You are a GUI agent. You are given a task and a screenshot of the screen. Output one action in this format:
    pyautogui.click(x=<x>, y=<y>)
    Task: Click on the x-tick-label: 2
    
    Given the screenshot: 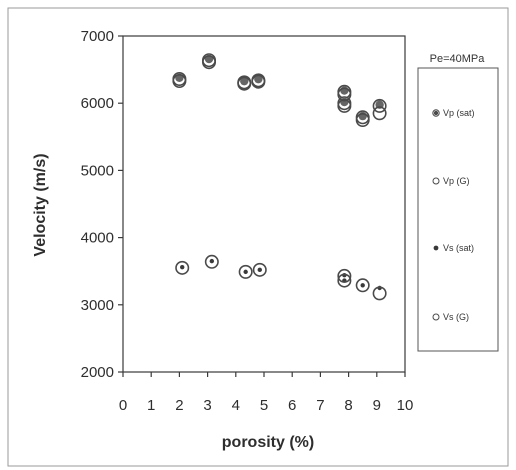 What is the action you would take?
    pyautogui.click(x=179, y=405)
    